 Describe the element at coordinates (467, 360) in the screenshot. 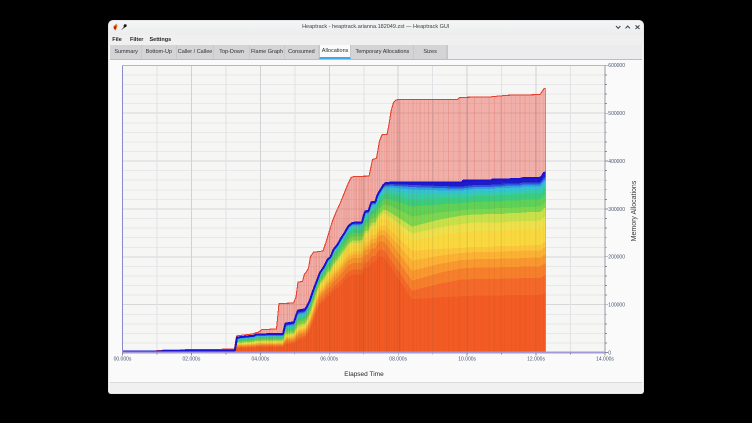

I see `svg-text: 10.000s` at that location.